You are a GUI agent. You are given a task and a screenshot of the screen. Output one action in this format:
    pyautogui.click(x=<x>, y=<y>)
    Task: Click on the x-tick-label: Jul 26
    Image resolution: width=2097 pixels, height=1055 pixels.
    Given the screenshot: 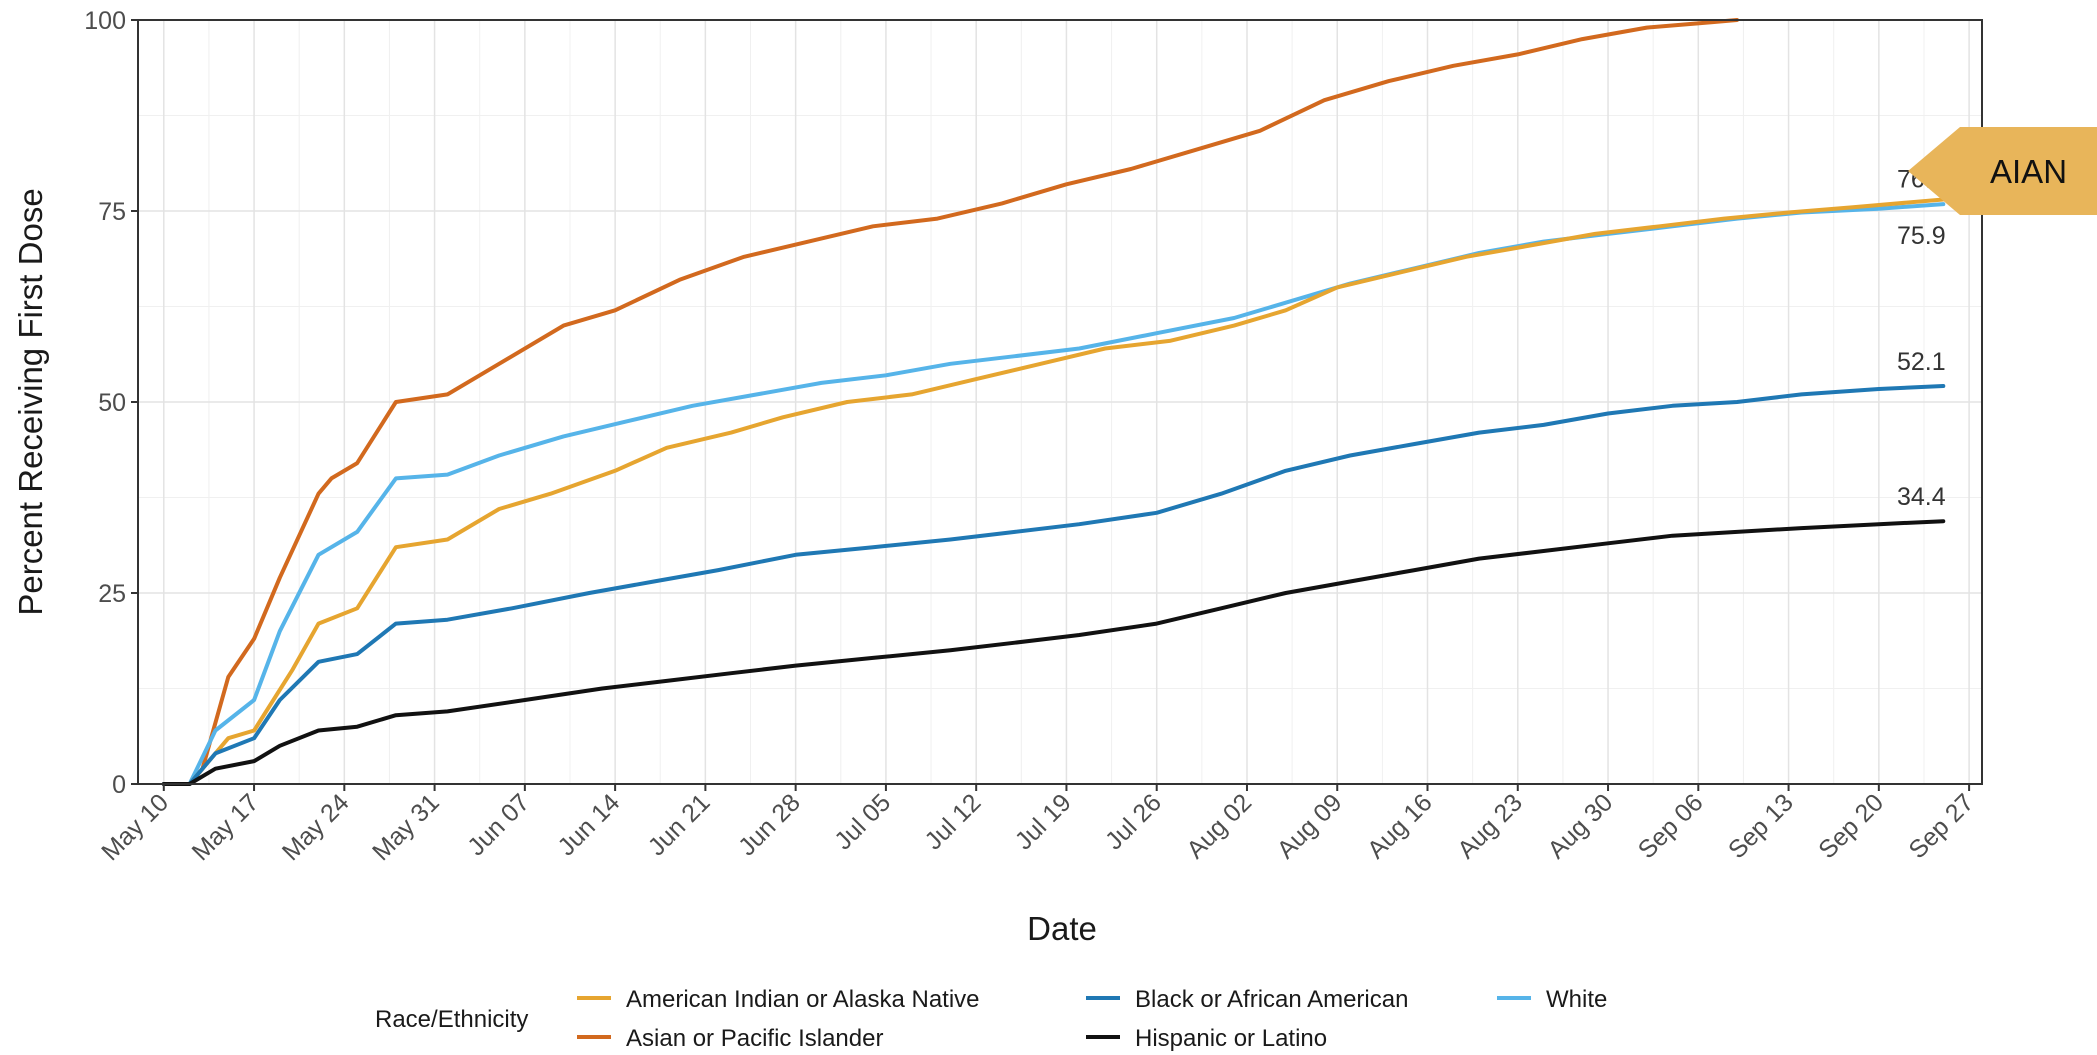 What is the action you would take?
    pyautogui.click(x=1133, y=821)
    